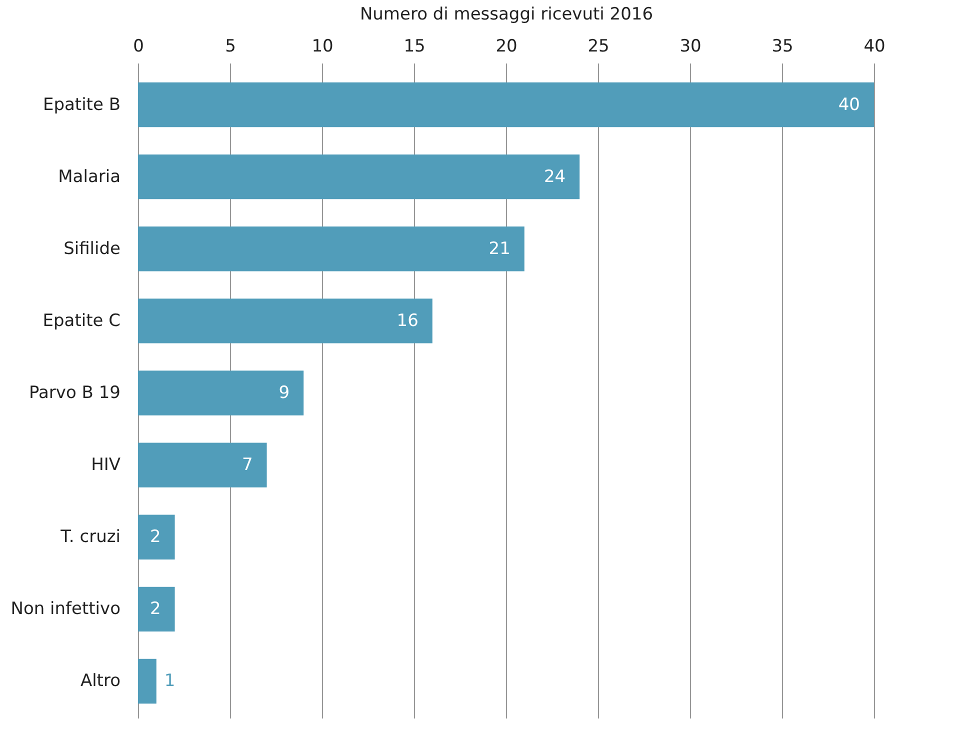  Describe the element at coordinates (415, 46) in the screenshot. I see `x-tick-label: 15` at that location.